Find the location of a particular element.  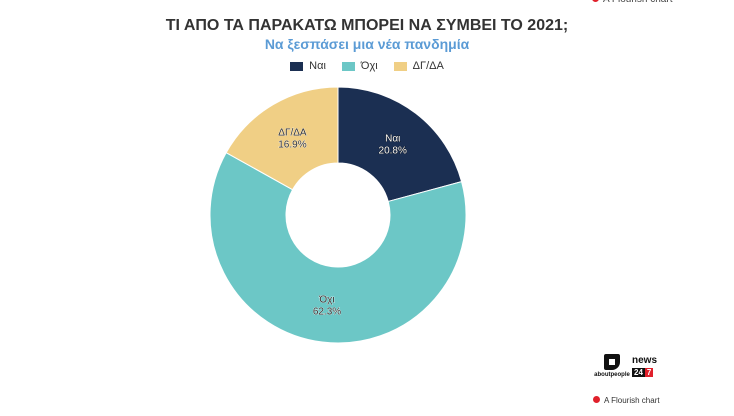

legend-label-no: Όχι is located at coordinates (369, 66).